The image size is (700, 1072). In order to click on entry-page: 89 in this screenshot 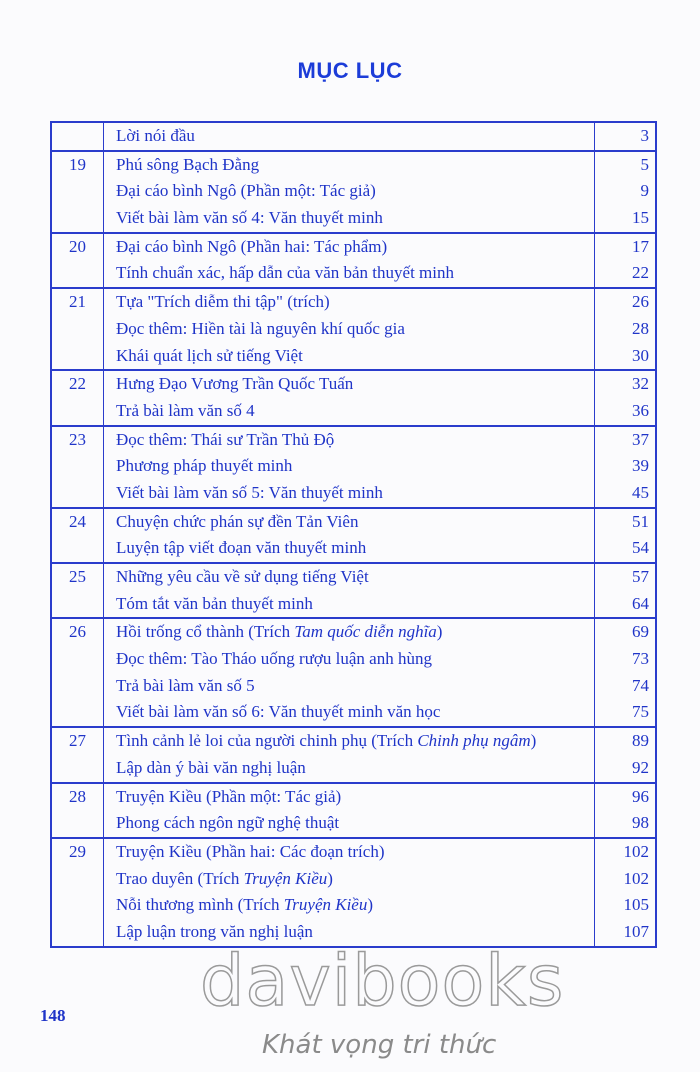, I will do `click(624, 741)`.